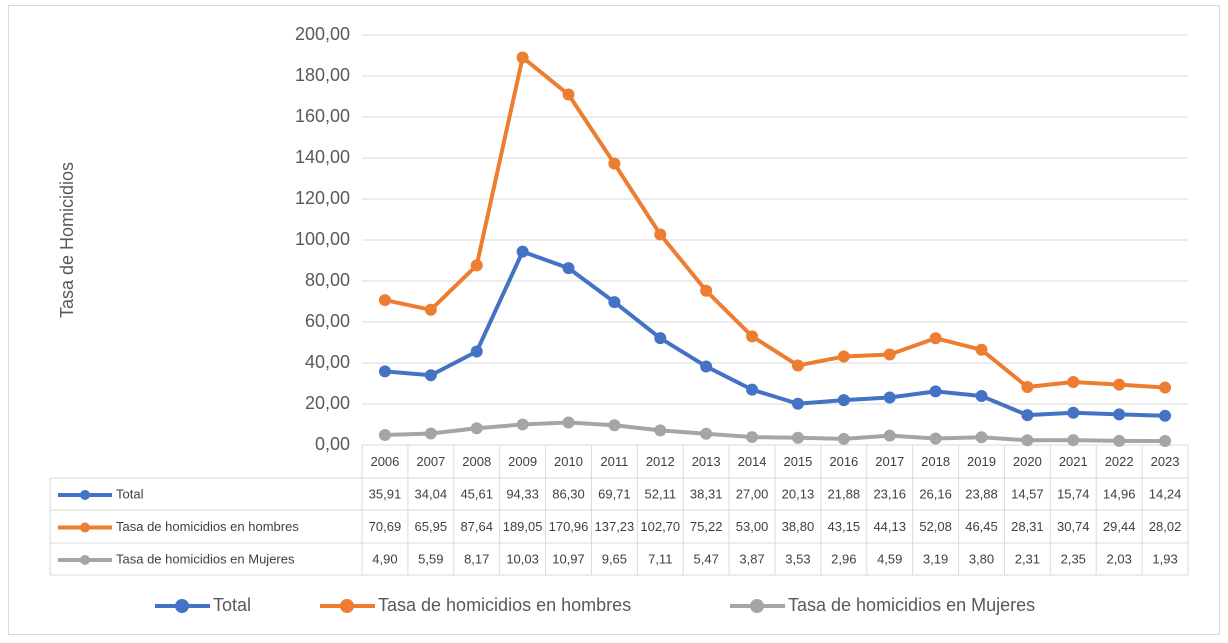 The image size is (1228, 643). What do you see at coordinates (322, 75) in the screenshot?
I see `y-tick-label: 180,00` at bounding box center [322, 75].